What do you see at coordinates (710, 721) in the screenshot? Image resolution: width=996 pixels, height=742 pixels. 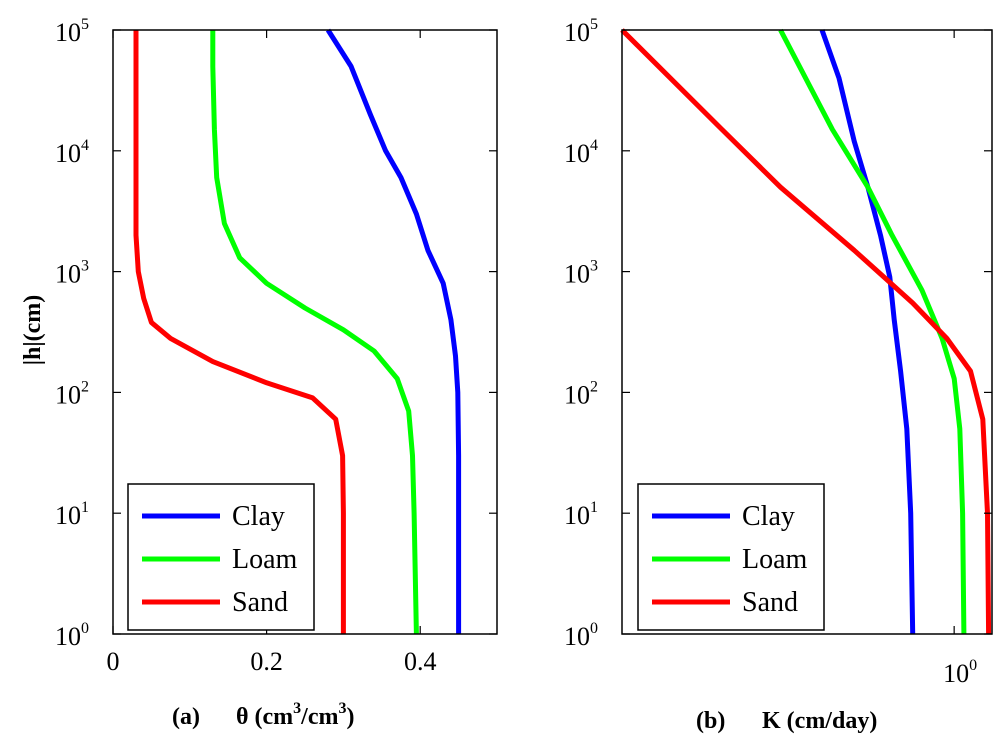 I see `panel-label-b: (b)` at bounding box center [710, 721].